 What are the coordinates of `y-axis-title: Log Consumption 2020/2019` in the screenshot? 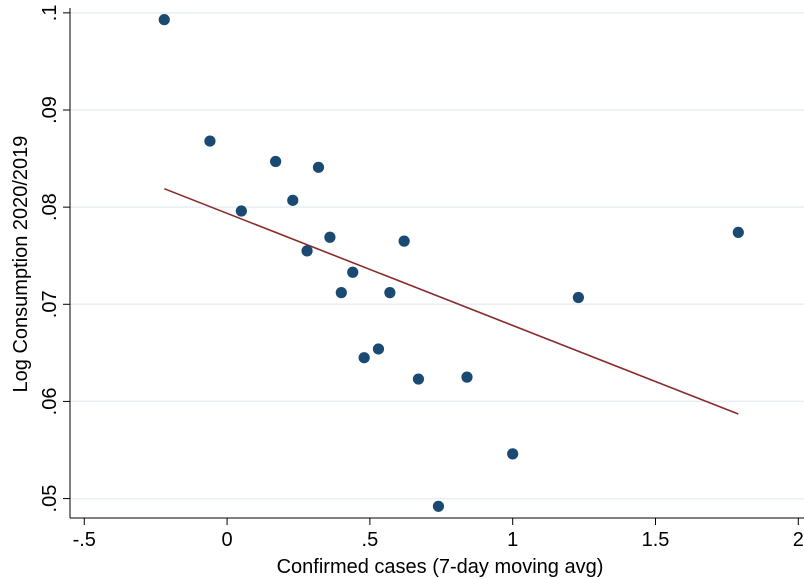 It's located at (21, 264).